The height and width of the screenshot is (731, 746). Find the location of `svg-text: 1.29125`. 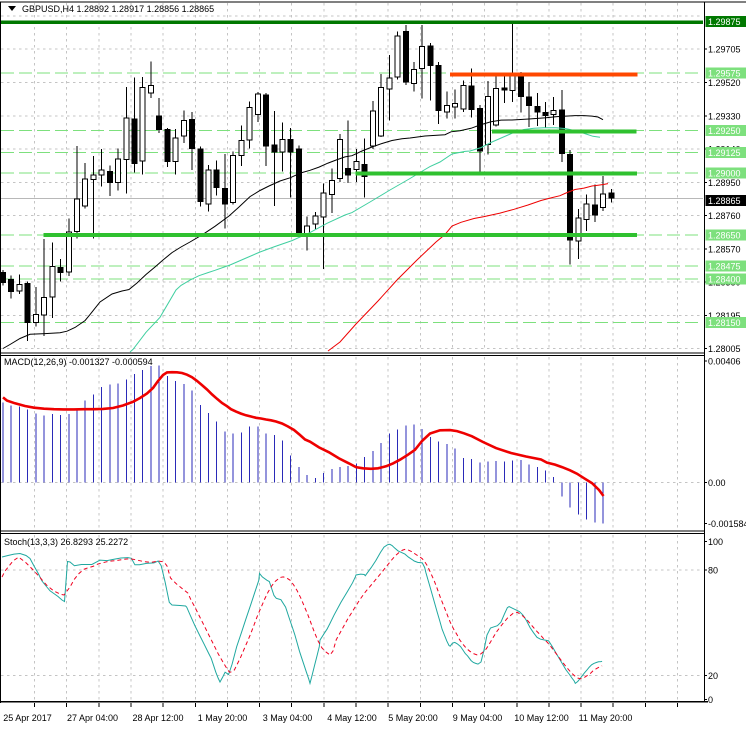

svg-text: 1.29125 is located at coordinates (724, 153).